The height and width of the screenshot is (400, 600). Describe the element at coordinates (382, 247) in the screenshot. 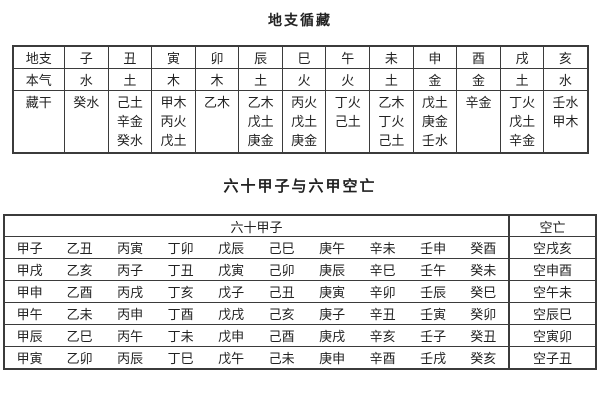

I see `ganzhi-cell: 辛未` at that location.